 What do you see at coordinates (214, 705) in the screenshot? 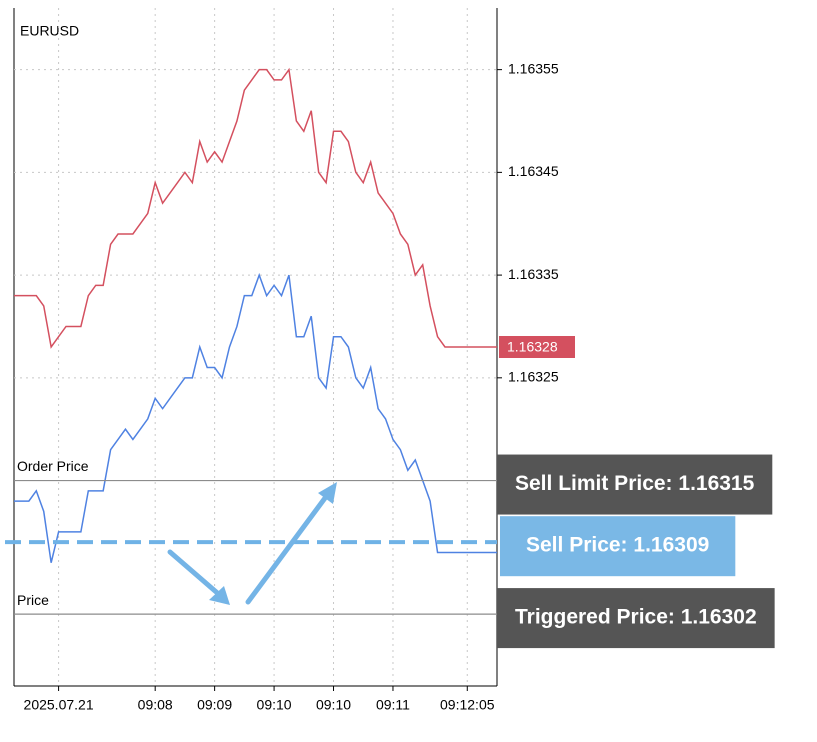
I see `x-tick-label: 09:09` at bounding box center [214, 705].